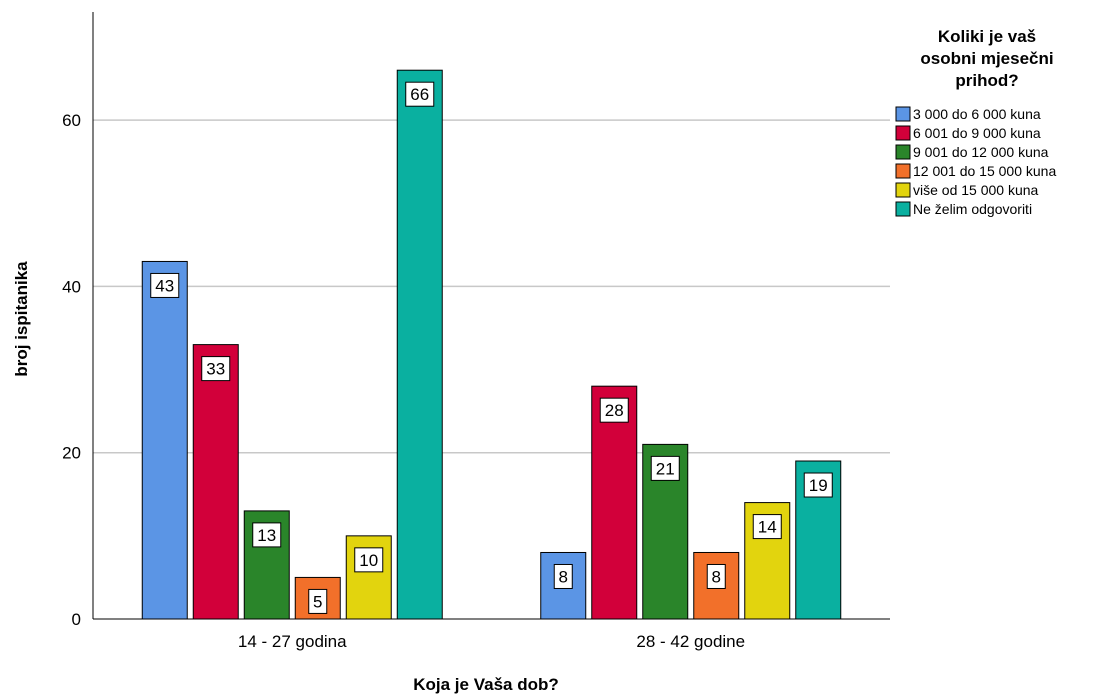 This screenshot has height=698, width=1106. I want to click on legend-entry: 6 001 do 9 000 kuna, so click(977, 133).